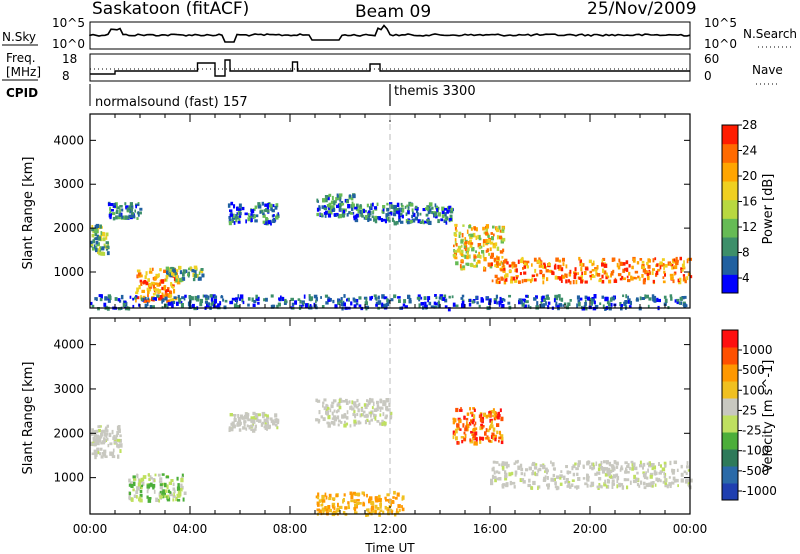 The width and height of the screenshot is (800, 554). Describe the element at coordinates (759, 491) in the screenshot. I see `colorbar-tick-label: -1000` at that location.